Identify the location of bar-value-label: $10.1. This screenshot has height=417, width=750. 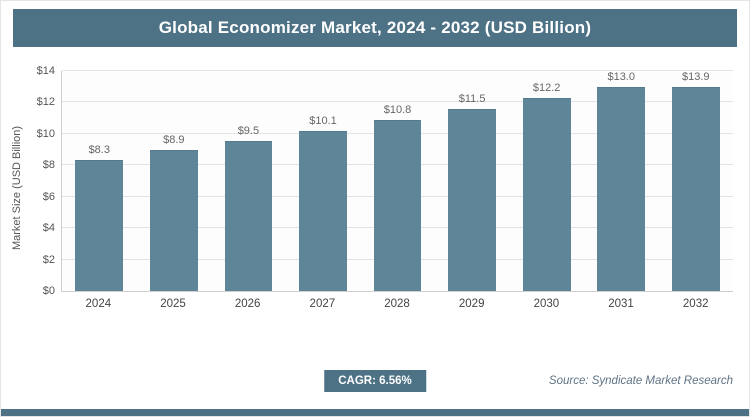
(323, 121).